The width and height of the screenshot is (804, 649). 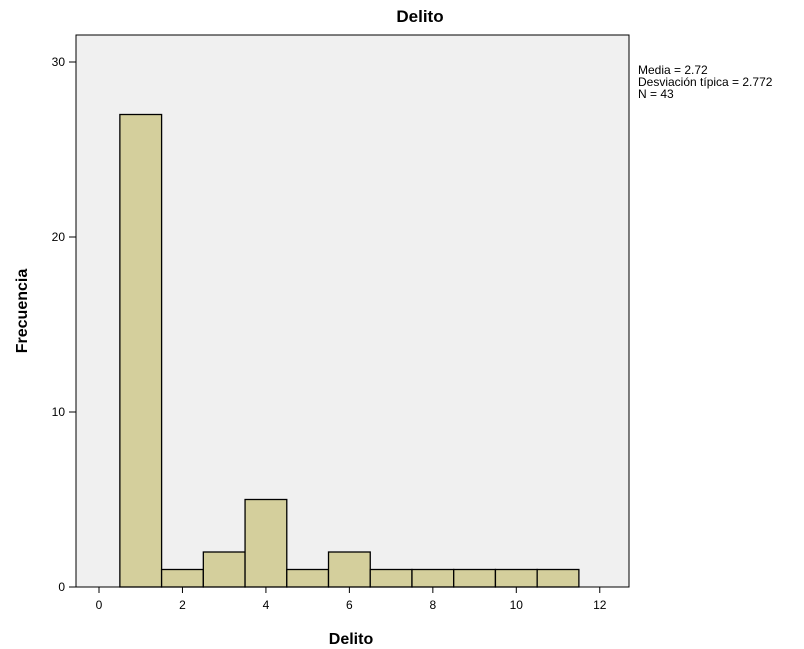 I want to click on y-tick-label: 30, so click(x=59, y=62).